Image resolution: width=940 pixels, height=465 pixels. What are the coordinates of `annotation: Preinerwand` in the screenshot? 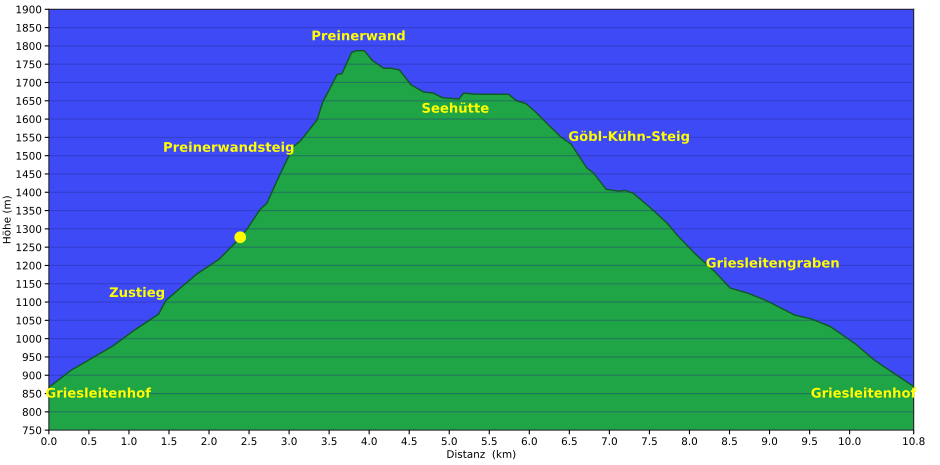 It's located at (358, 35).